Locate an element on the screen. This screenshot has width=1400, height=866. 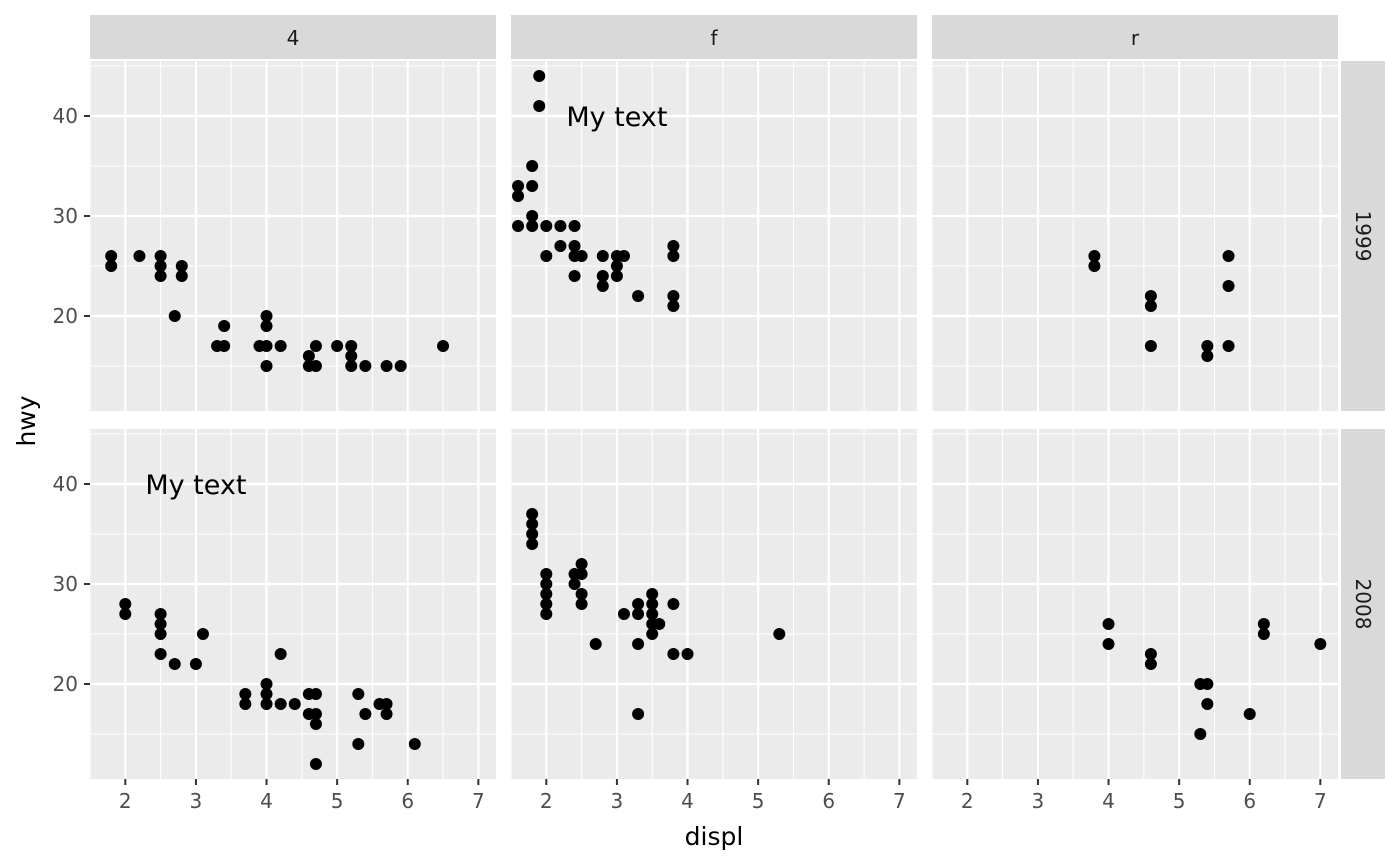
annotation-text: My text is located at coordinates (195, 485).